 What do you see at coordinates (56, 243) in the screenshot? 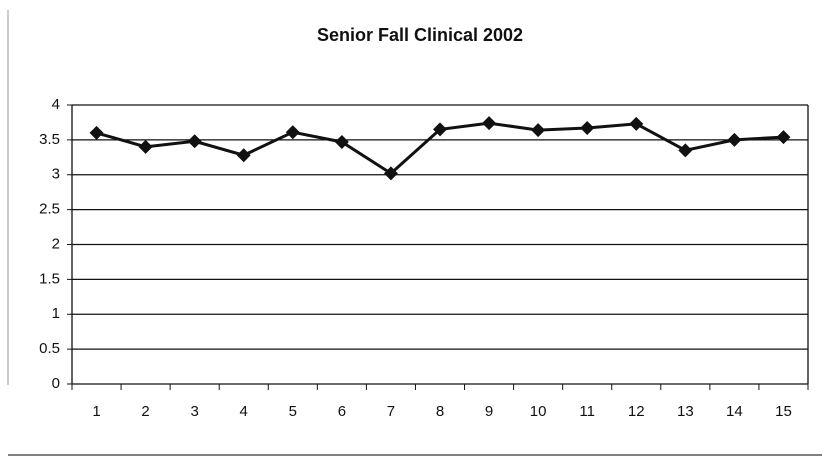
I see `y-tick-label: 2` at bounding box center [56, 243].